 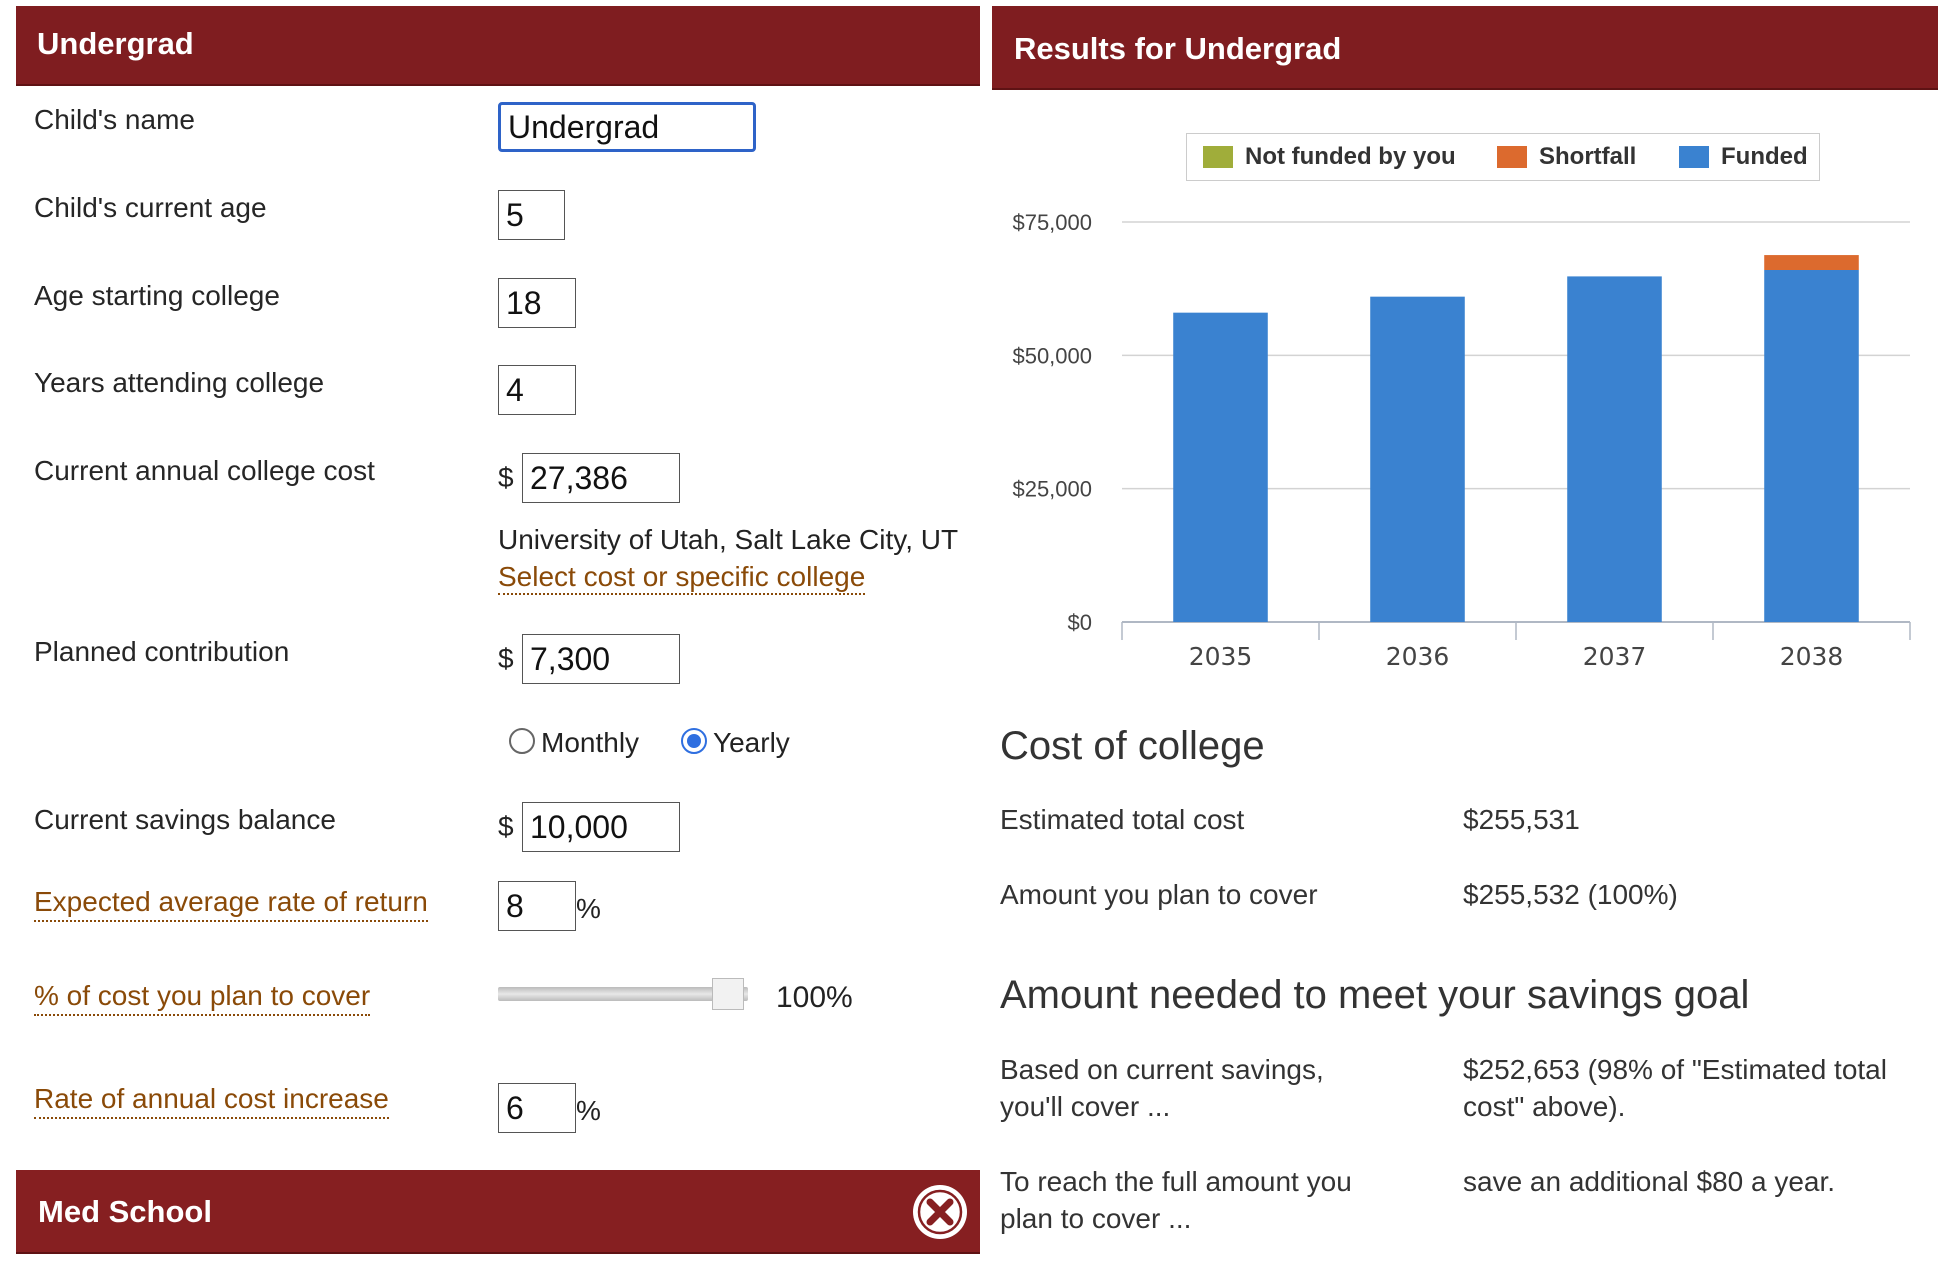 What do you see at coordinates (125, 1211) in the screenshot?
I see `med-school-header-title: Med School` at bounding box center [125, 1211].